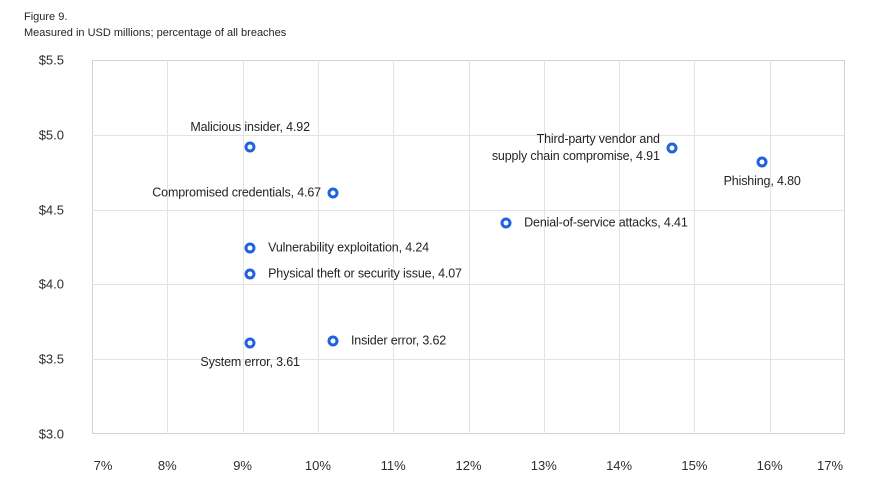 Image resolution: width=876 pixels, height=482 pixels. I want to click on y-axis-tick-label: $3.5, so click(51, 359).